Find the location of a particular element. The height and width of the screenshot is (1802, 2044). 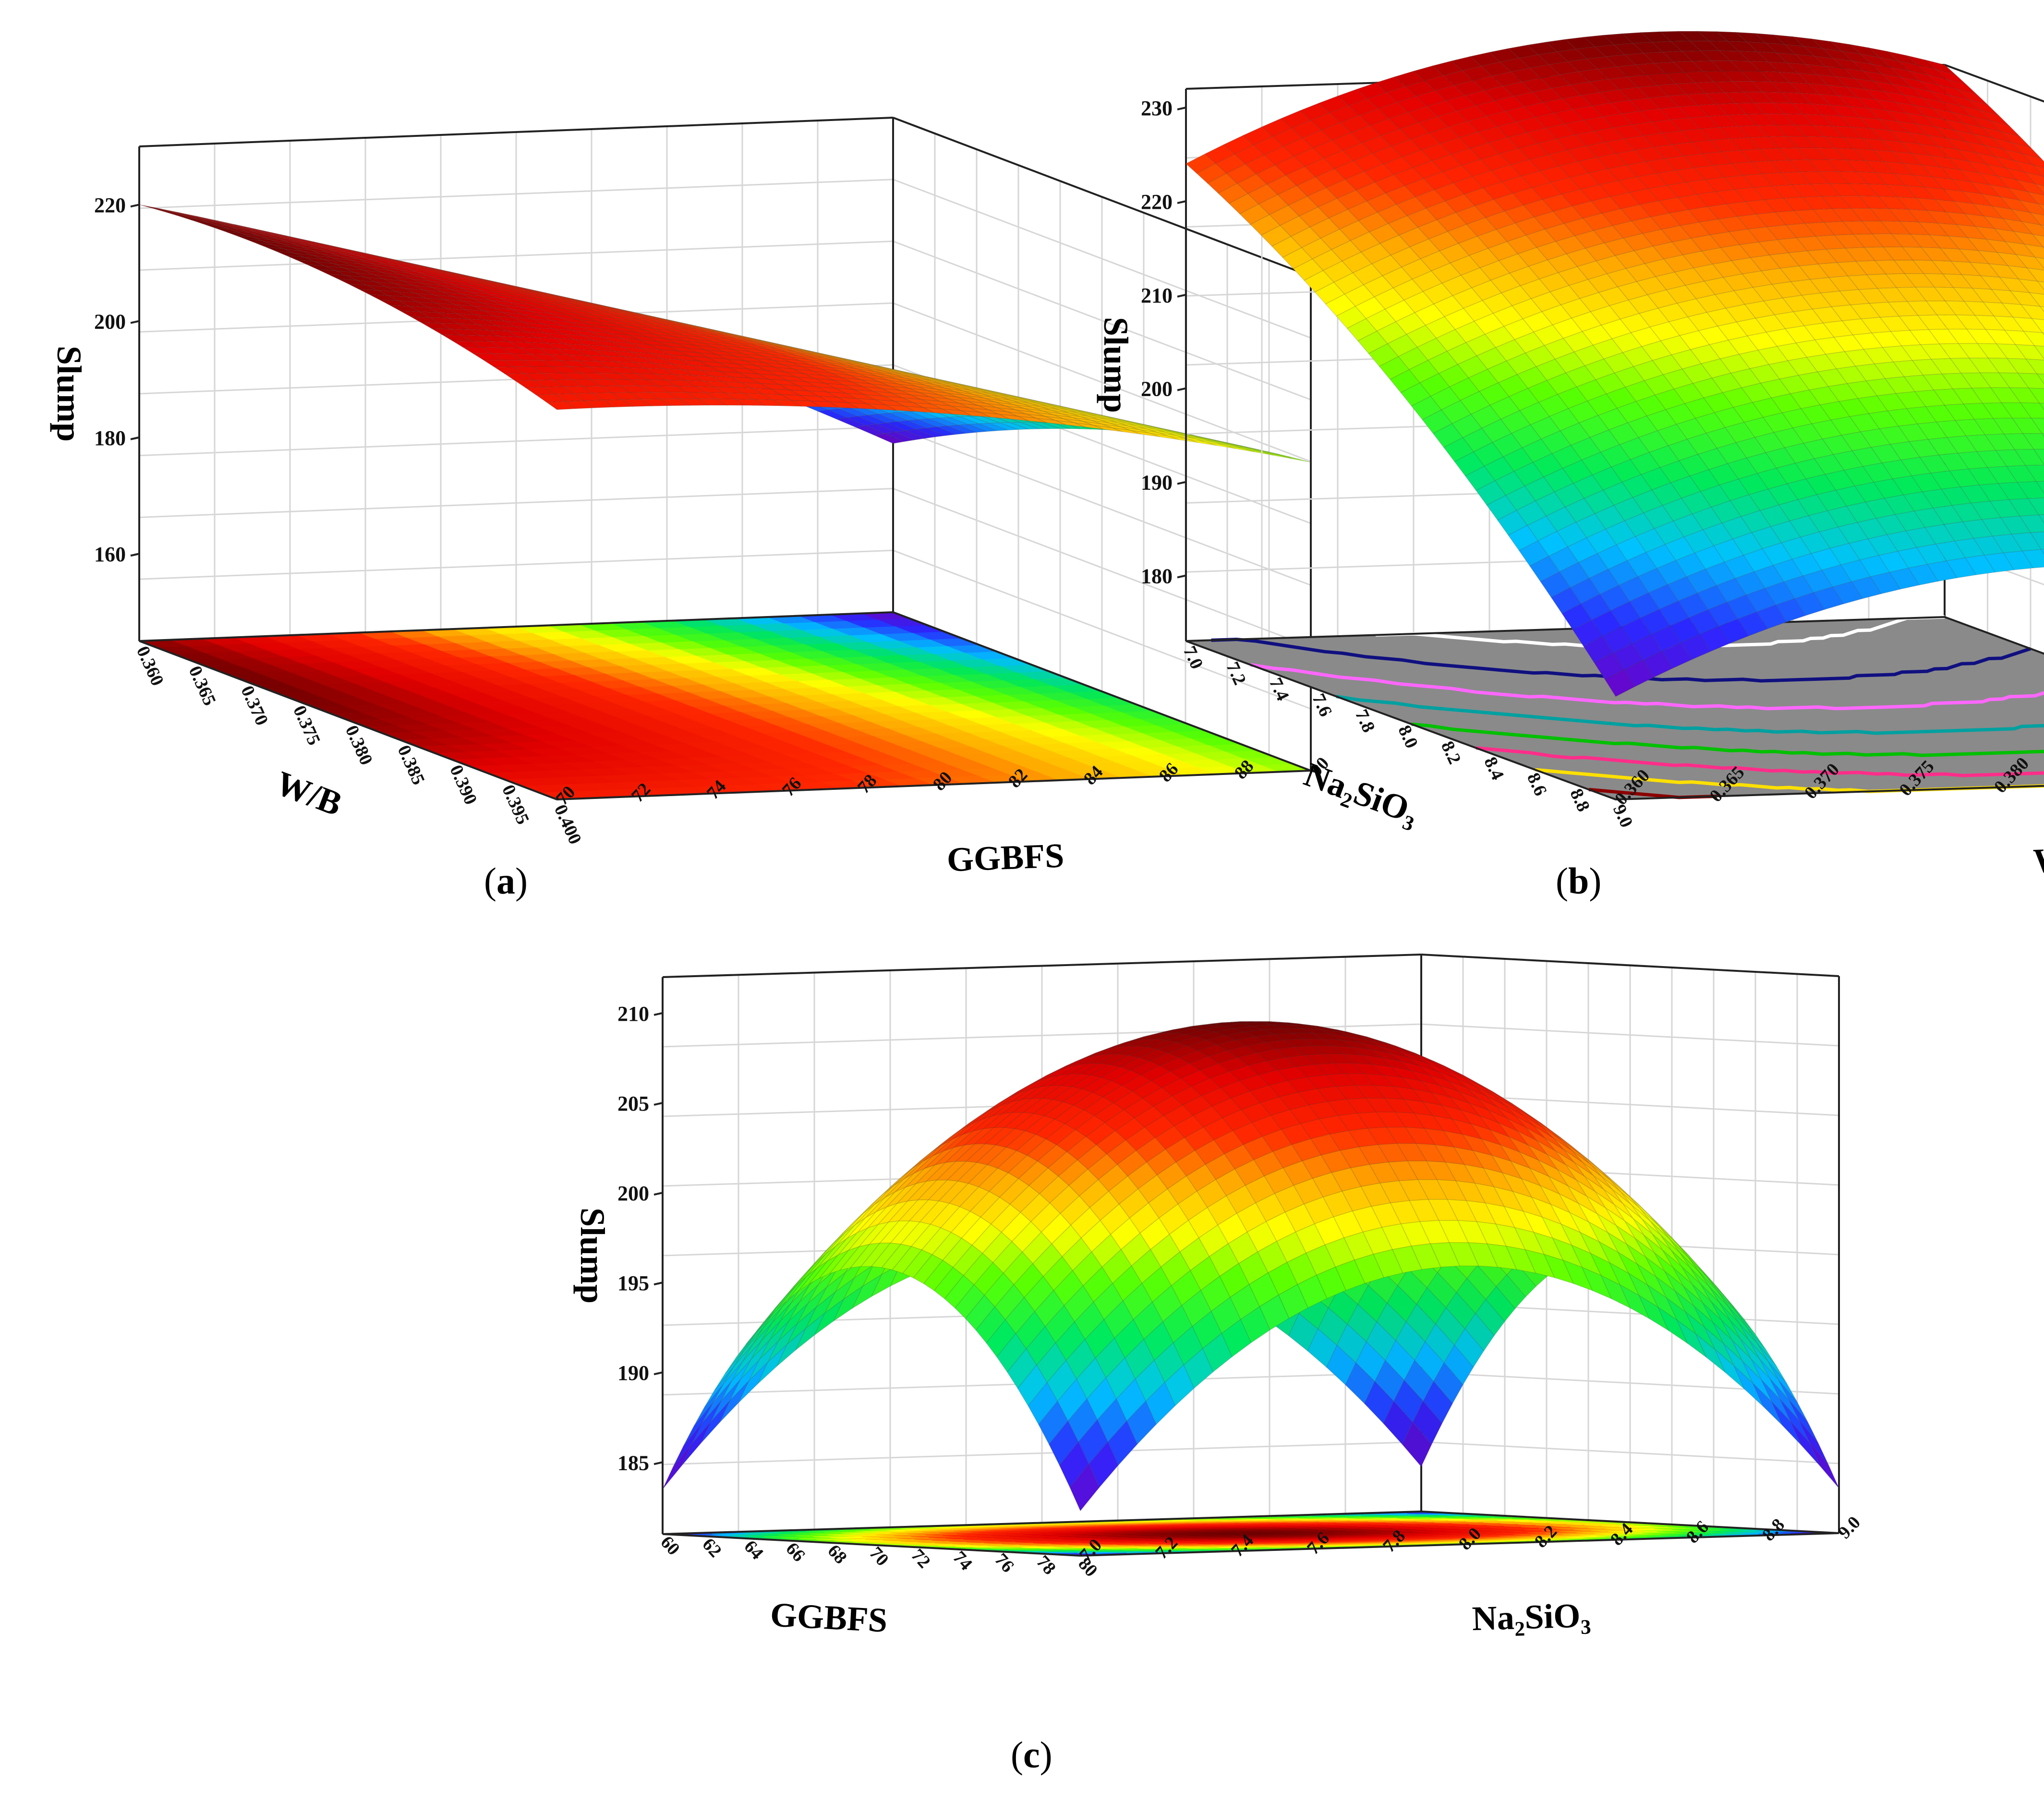

x-axis-title: W/B is located at coordinates (309, 793).